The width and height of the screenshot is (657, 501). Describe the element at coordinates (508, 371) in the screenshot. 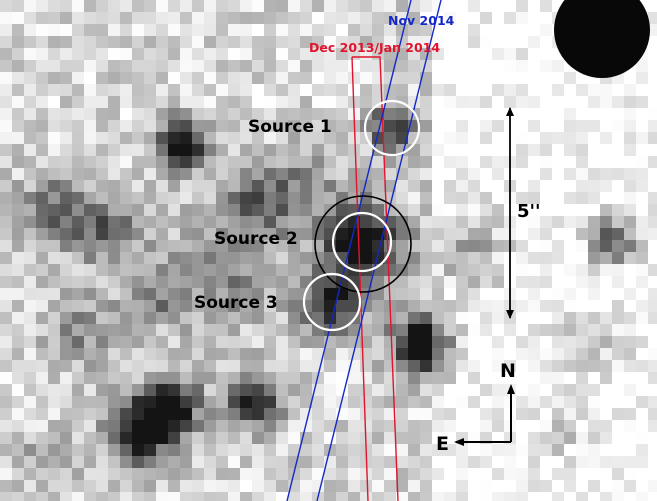

I see `compass-north-label: N` at that location.